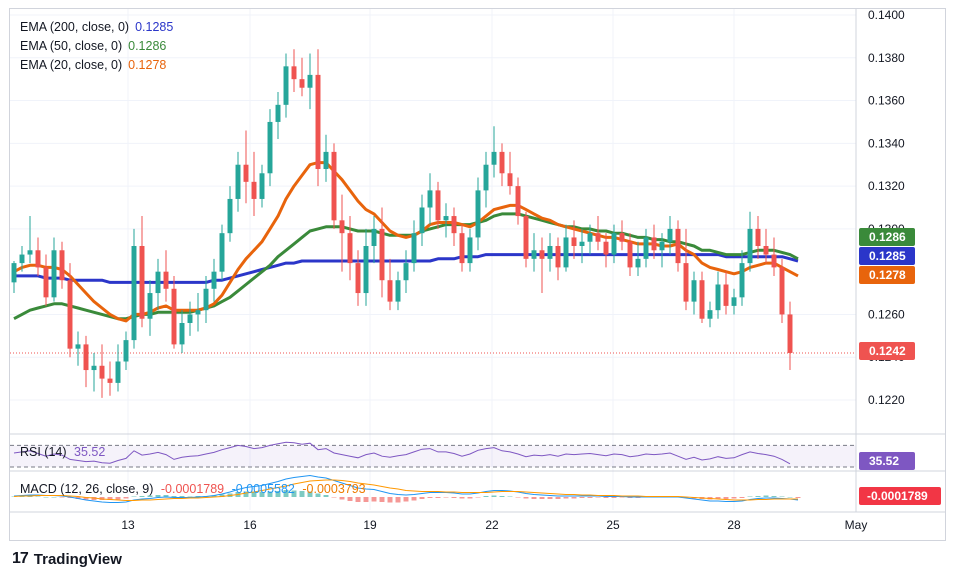 This screenshot has height=579, width=957. I want to click on macd-price-label: -0.0001789, so click(900, 496).